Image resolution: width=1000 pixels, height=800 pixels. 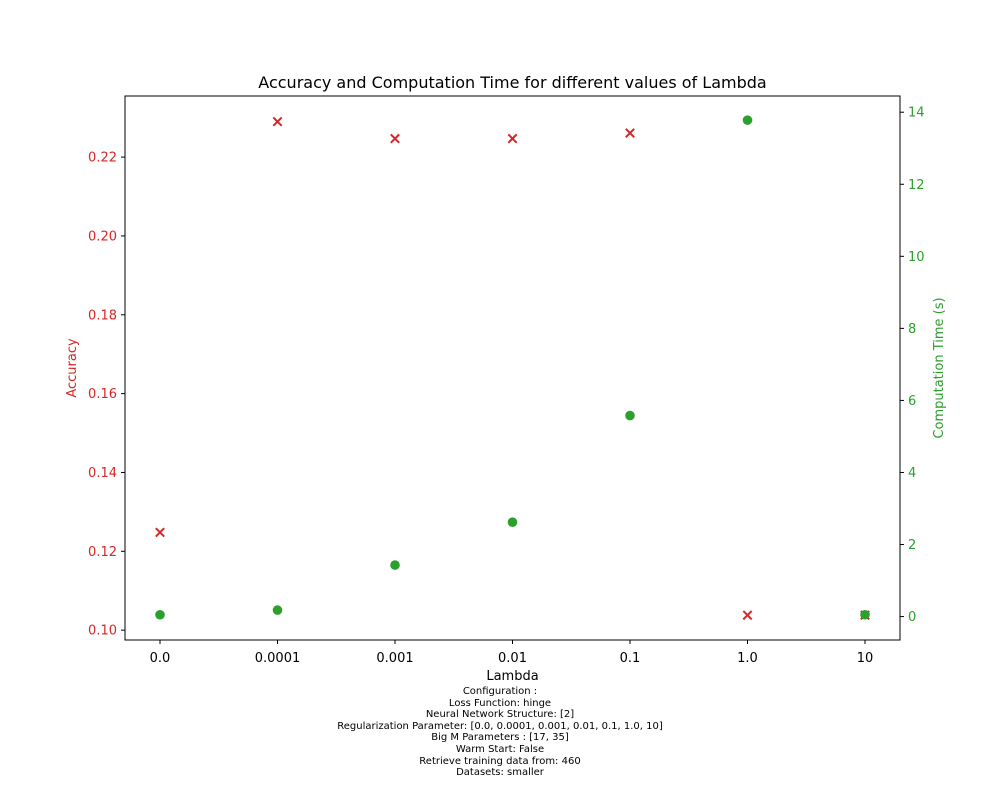 What do you see at coordinates (939, 367) in the screenshot?
I see `right-axis-label: Computation Time (s)` at bounding box center [939, 367].